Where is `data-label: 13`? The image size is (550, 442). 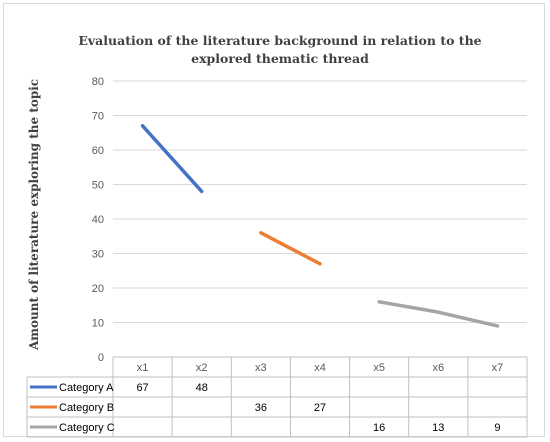
data-label: 13 is located at coordinates (438, 428).